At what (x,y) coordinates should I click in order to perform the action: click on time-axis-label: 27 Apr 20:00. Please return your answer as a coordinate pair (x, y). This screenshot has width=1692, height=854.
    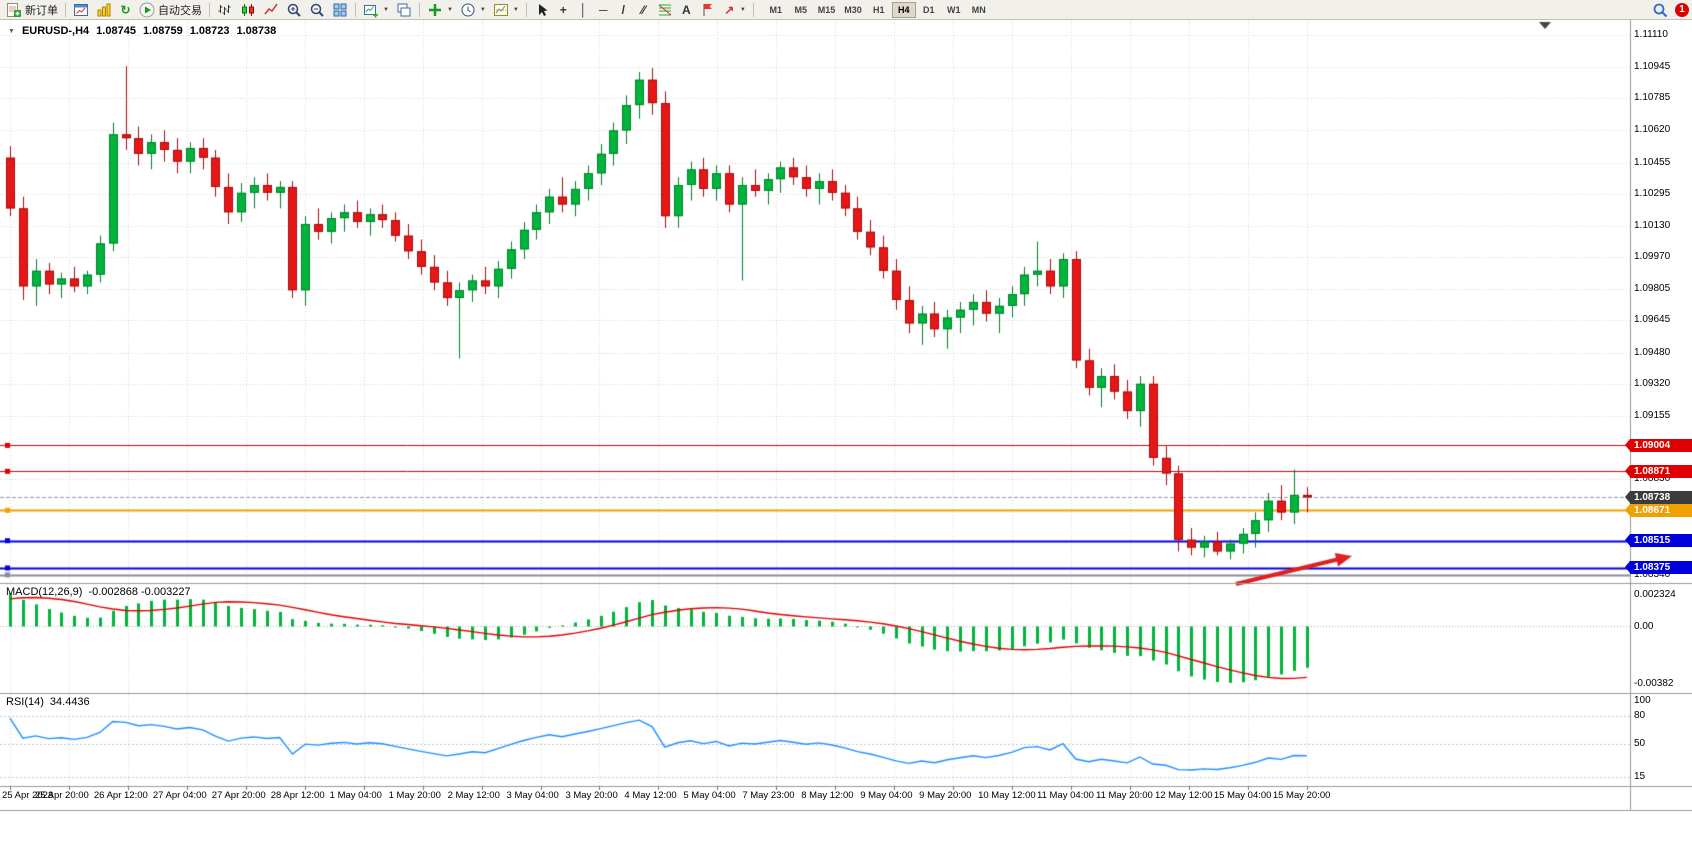
    Looking at the image, I should click on (238, 795).